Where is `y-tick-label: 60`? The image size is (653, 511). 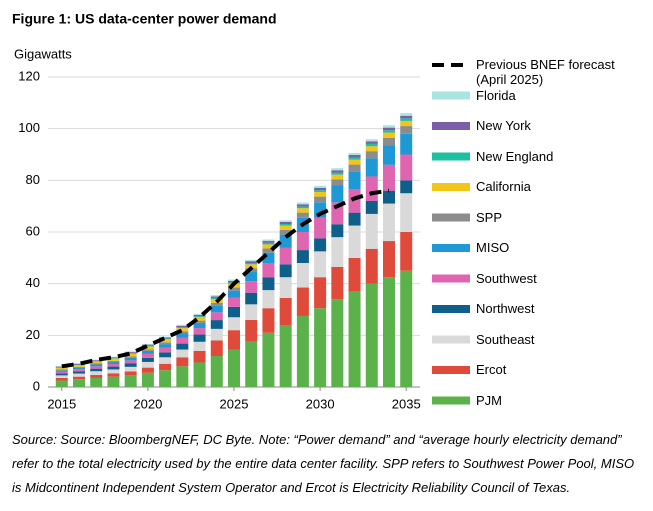 y-tick-label: 60 is located at coordinates (33, 230).